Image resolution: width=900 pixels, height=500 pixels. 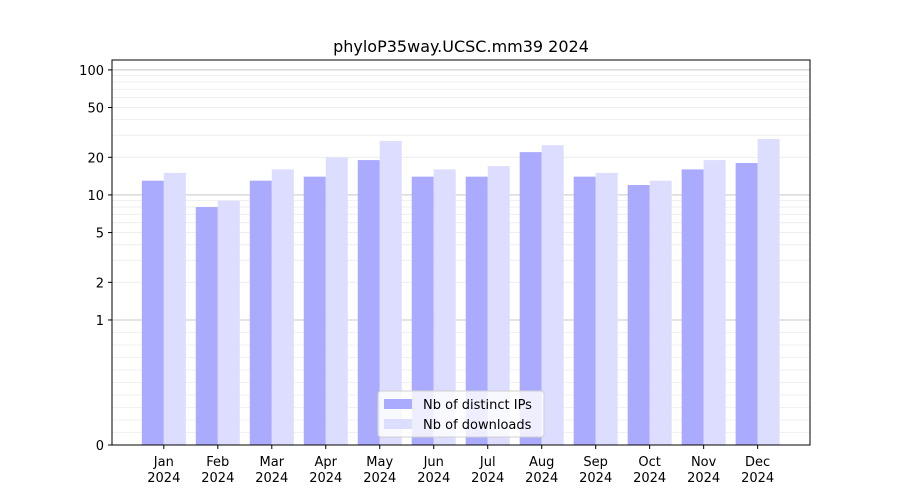 I want to click on y-tick-label: 0, so click(x=100, y=446).